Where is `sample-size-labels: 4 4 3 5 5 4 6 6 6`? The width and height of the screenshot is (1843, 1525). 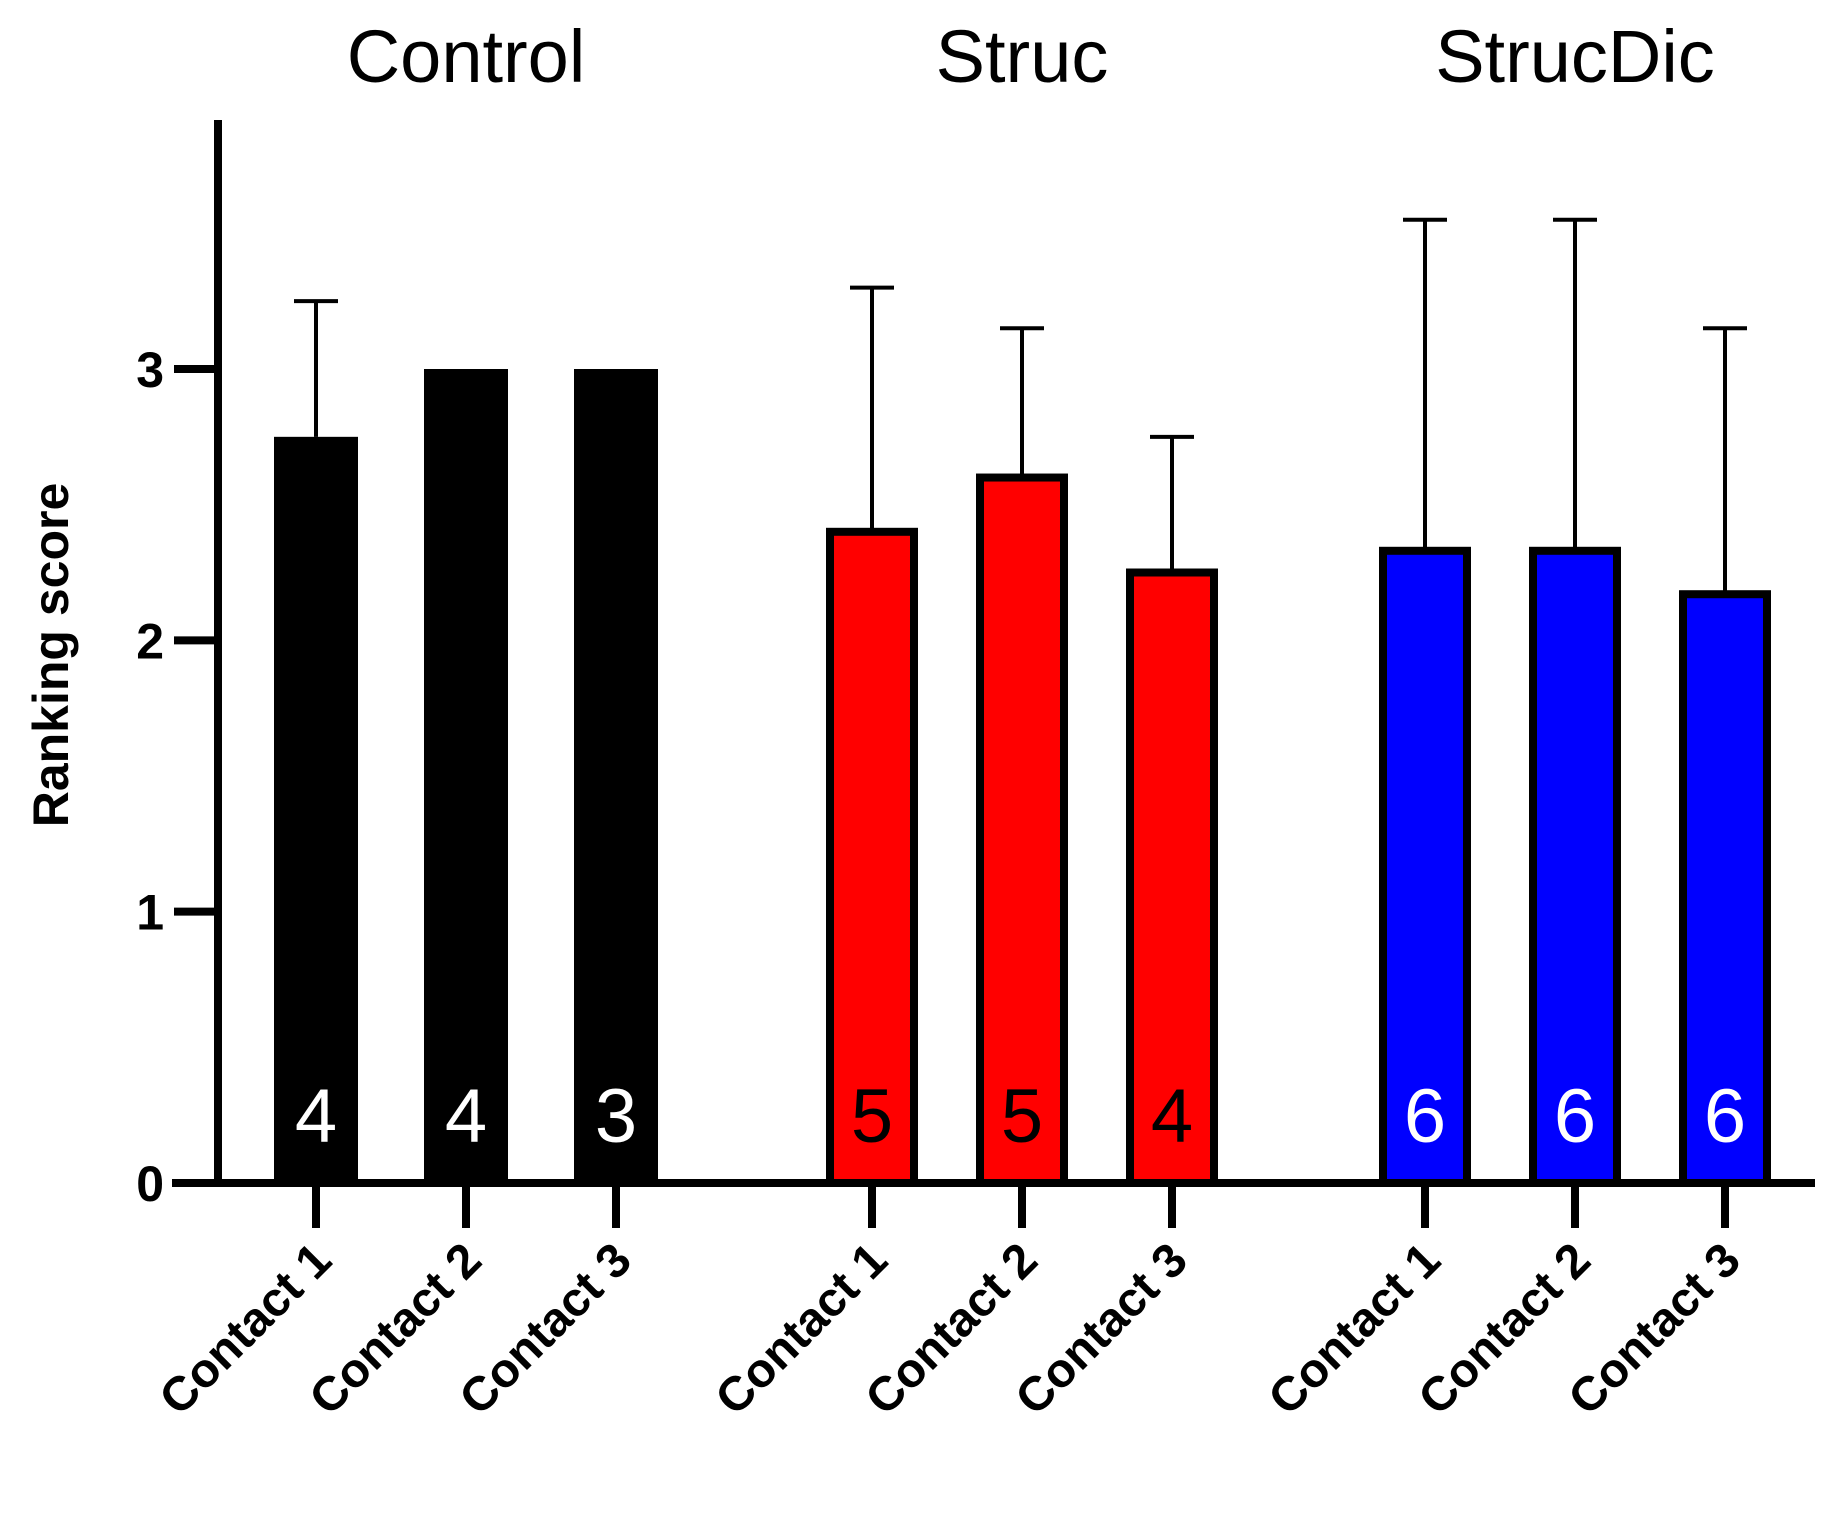 sample-size-labels: 4 4 3 5 5 4 6 6 6 is located at coordinates (1020, 1116).